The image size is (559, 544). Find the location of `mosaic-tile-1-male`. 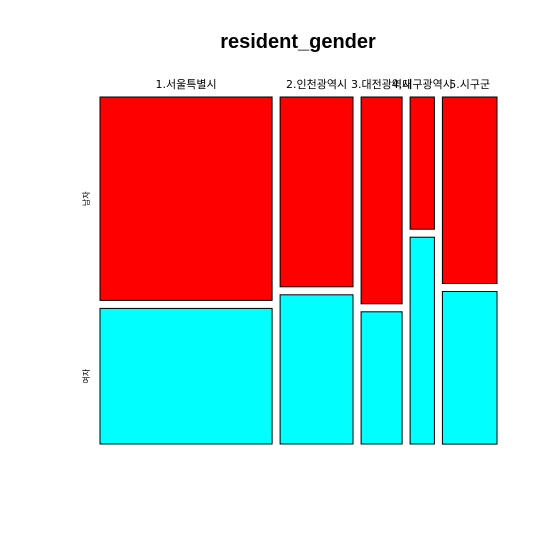

mosaic-tile-1-male is located at coordinates (186, 198).